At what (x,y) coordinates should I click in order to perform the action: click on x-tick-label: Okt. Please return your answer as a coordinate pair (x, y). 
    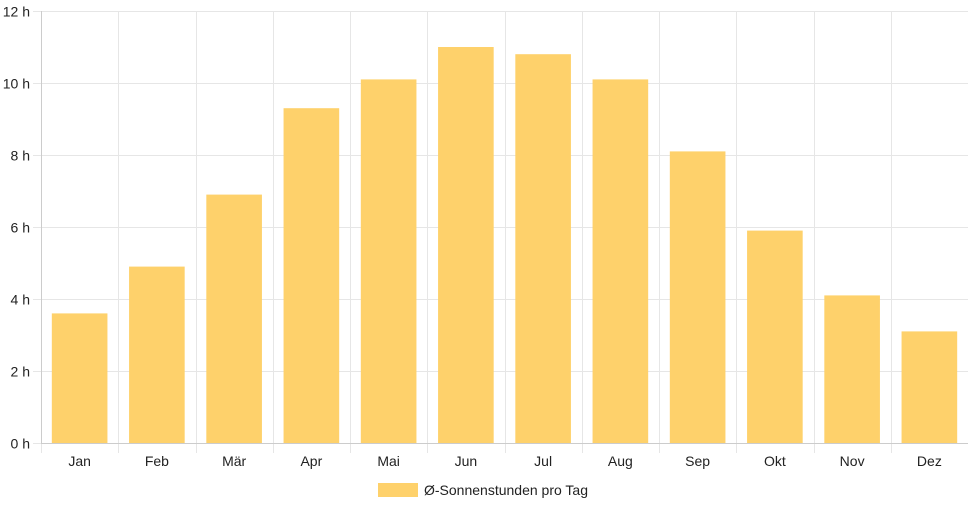
    Looking at the image, I should click on (775, 461).